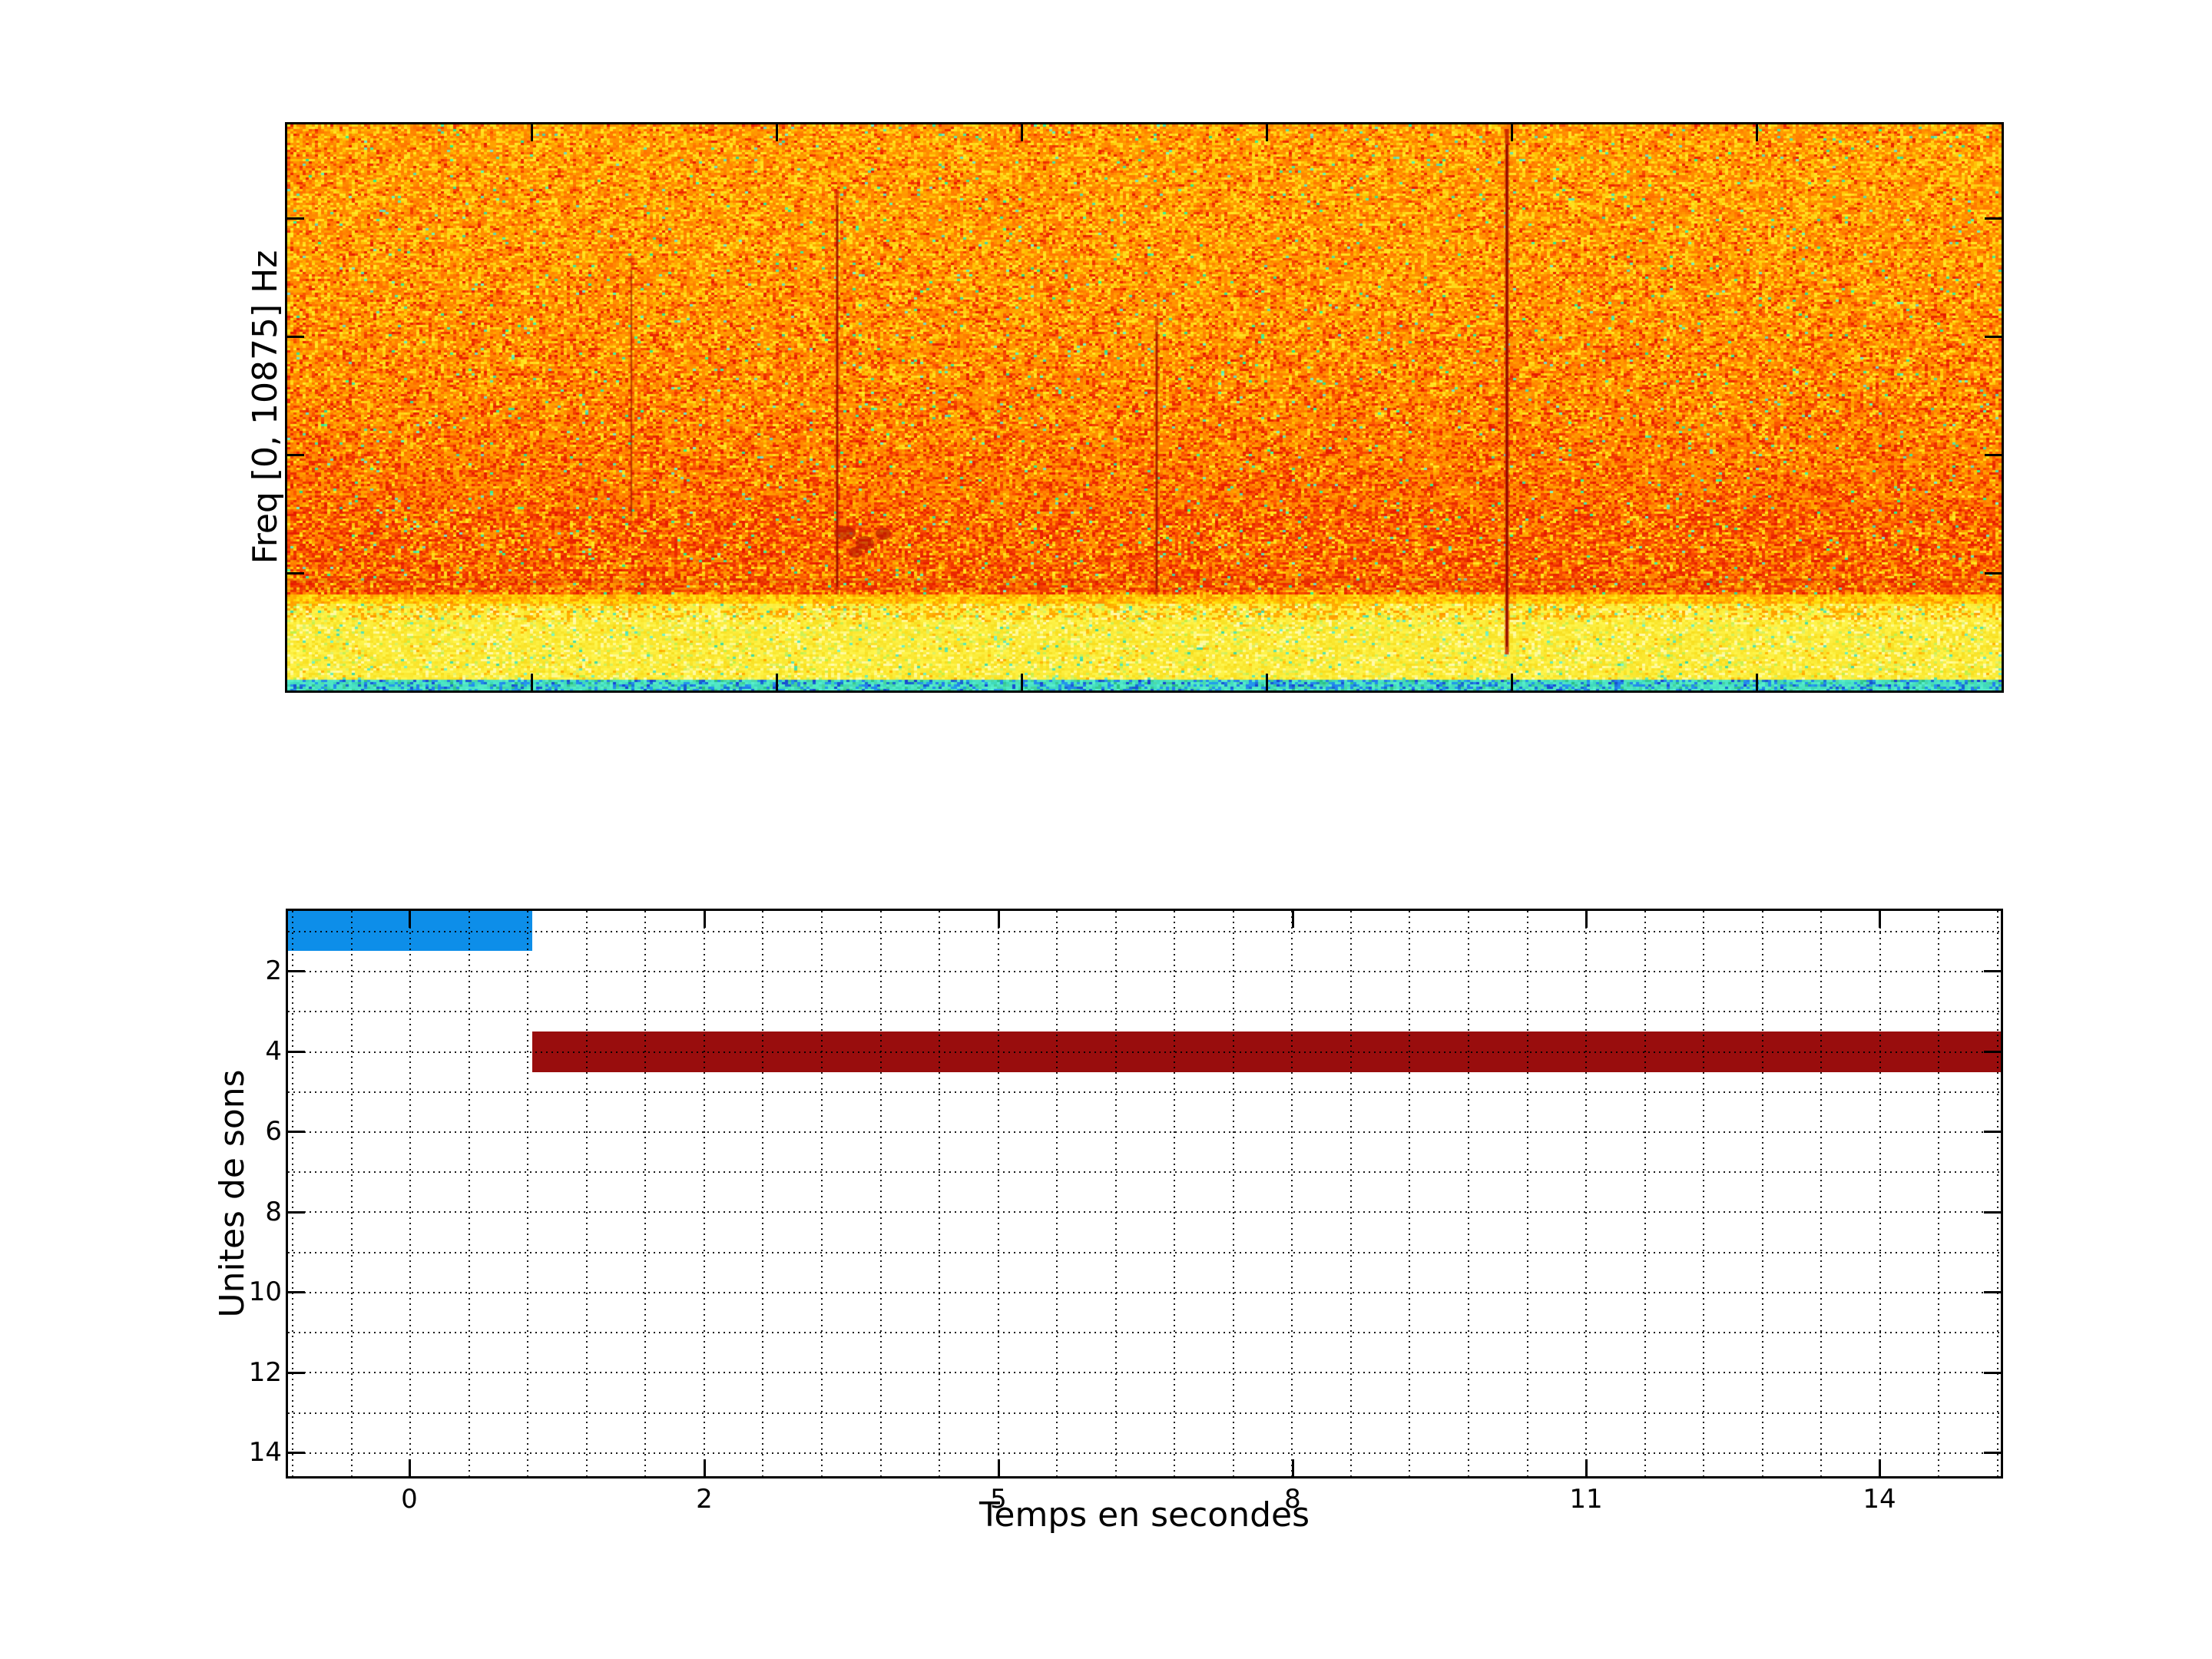 The width and height of the screenshot is (2212, 1659). Describe the element at coordinates (1293, 1500) in the screenshot. I see `x-tick-label: 8` at that location.